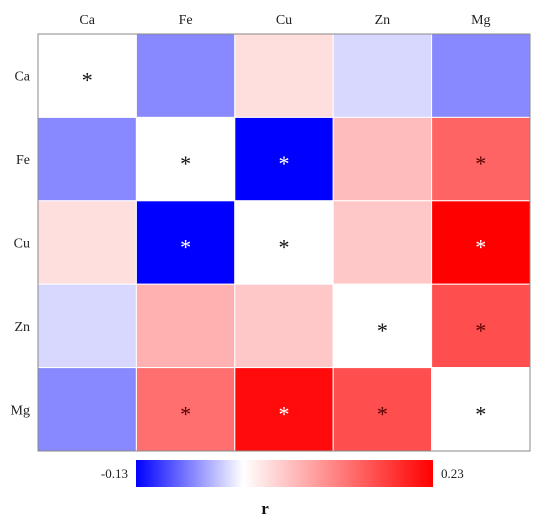  Describe the element at coordinates (87, 326) in the screenshot. I see `heatmap-cell-zn-ca` at that location.